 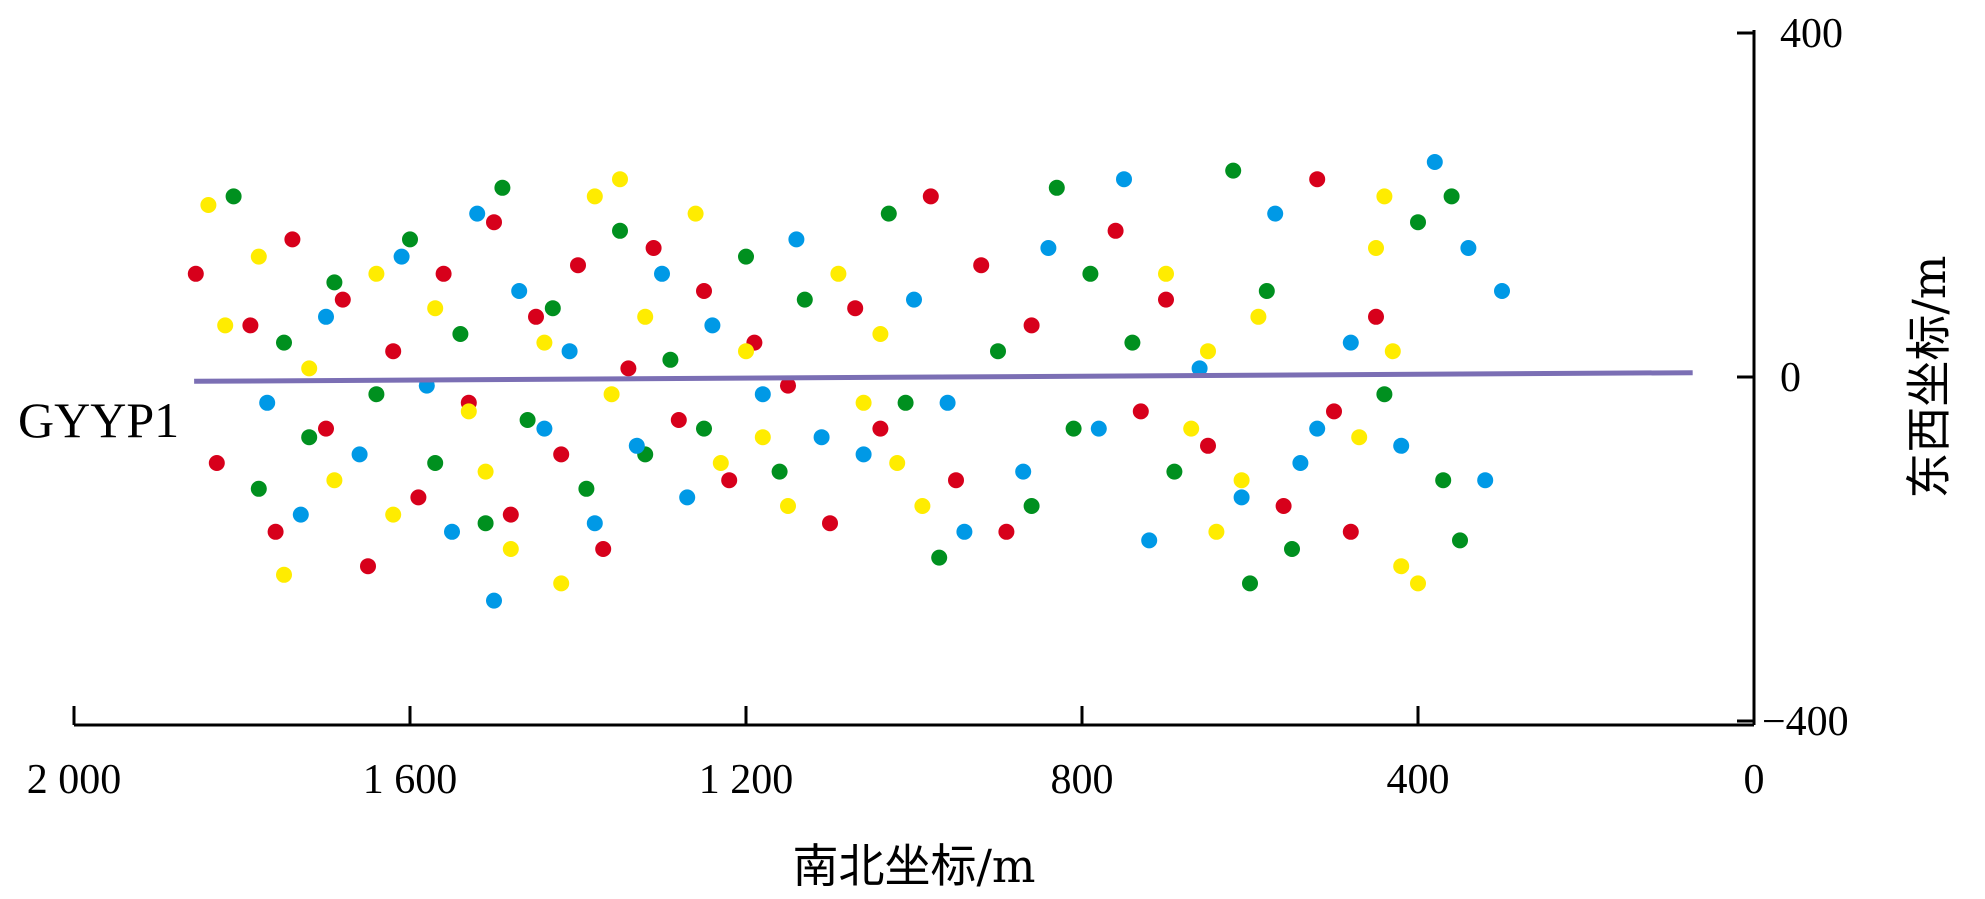 What do you see at coordinates (1811, 34) in the screenshot?
I see `y-tick-label: 400` at bounding box center [1811, 34].